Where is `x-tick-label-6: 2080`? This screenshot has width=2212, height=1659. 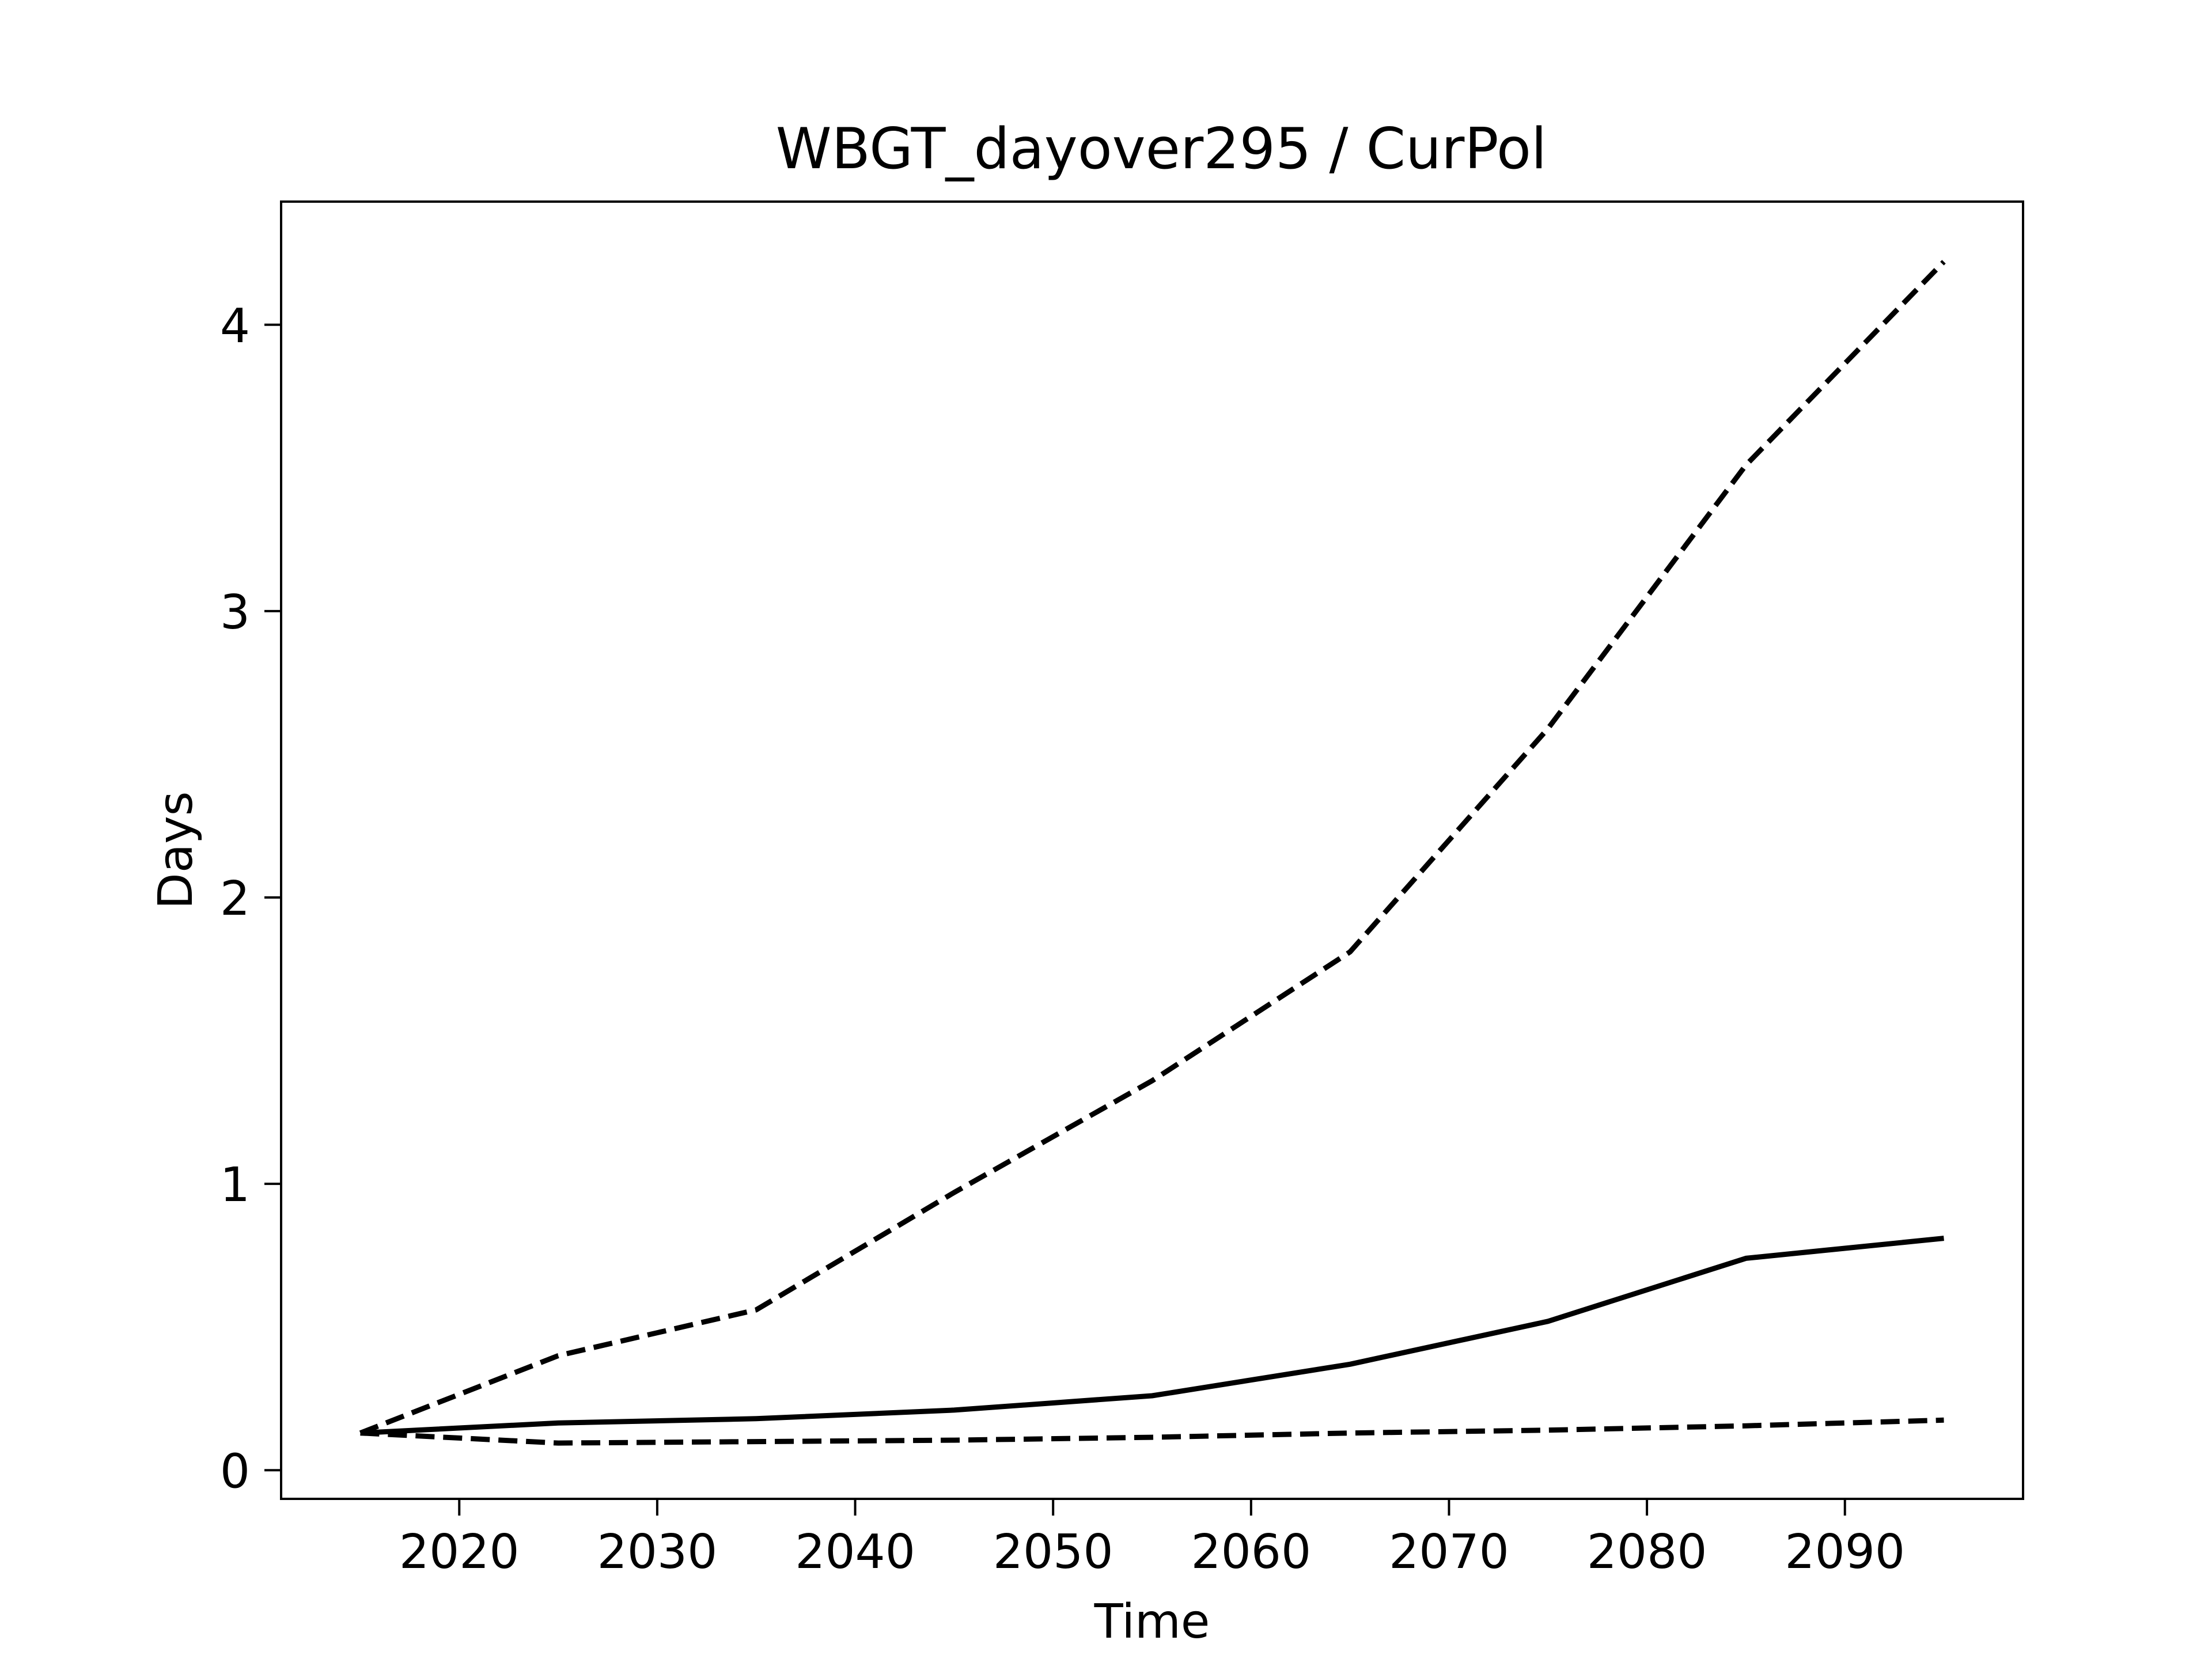
x-tick-label-6: 2080 is located at coordinates (1647, 1552).